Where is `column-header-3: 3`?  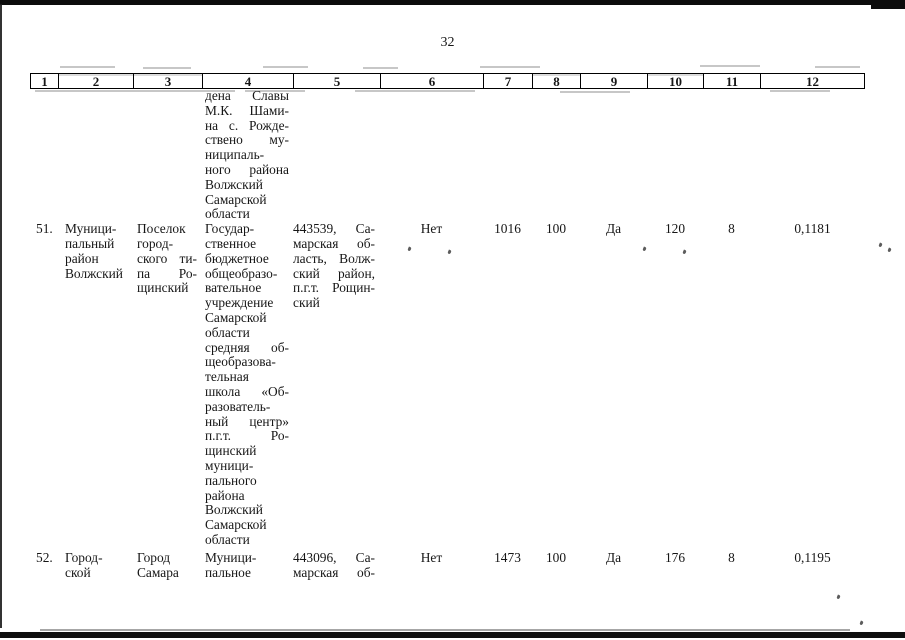 column-header-3: 3 is located at coordinates (167, 81).